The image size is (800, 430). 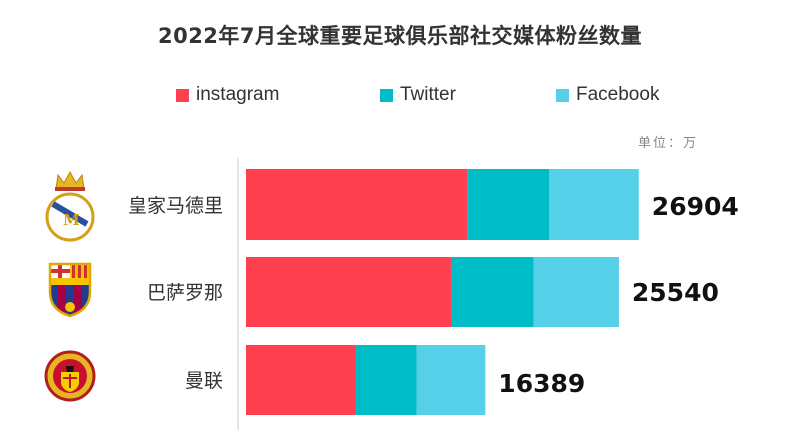 I want to click on total-label: 25540, so click(x=675, y=292).